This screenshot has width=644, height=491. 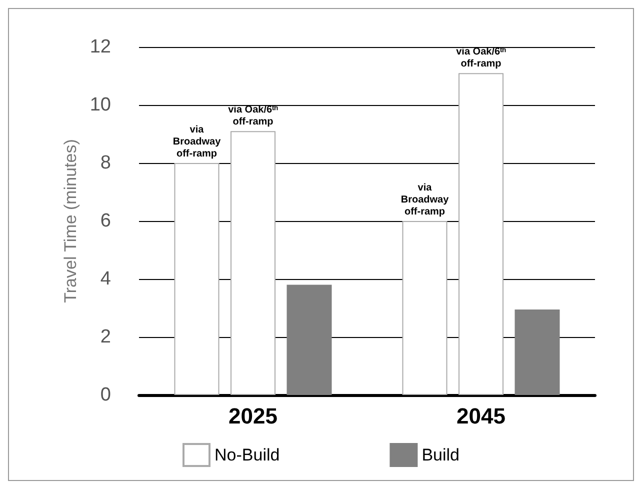 What do you see at coordinates (105, 221) in the screenshot?
I see `y-tick-label: 6` at bounding box center [105, 221].